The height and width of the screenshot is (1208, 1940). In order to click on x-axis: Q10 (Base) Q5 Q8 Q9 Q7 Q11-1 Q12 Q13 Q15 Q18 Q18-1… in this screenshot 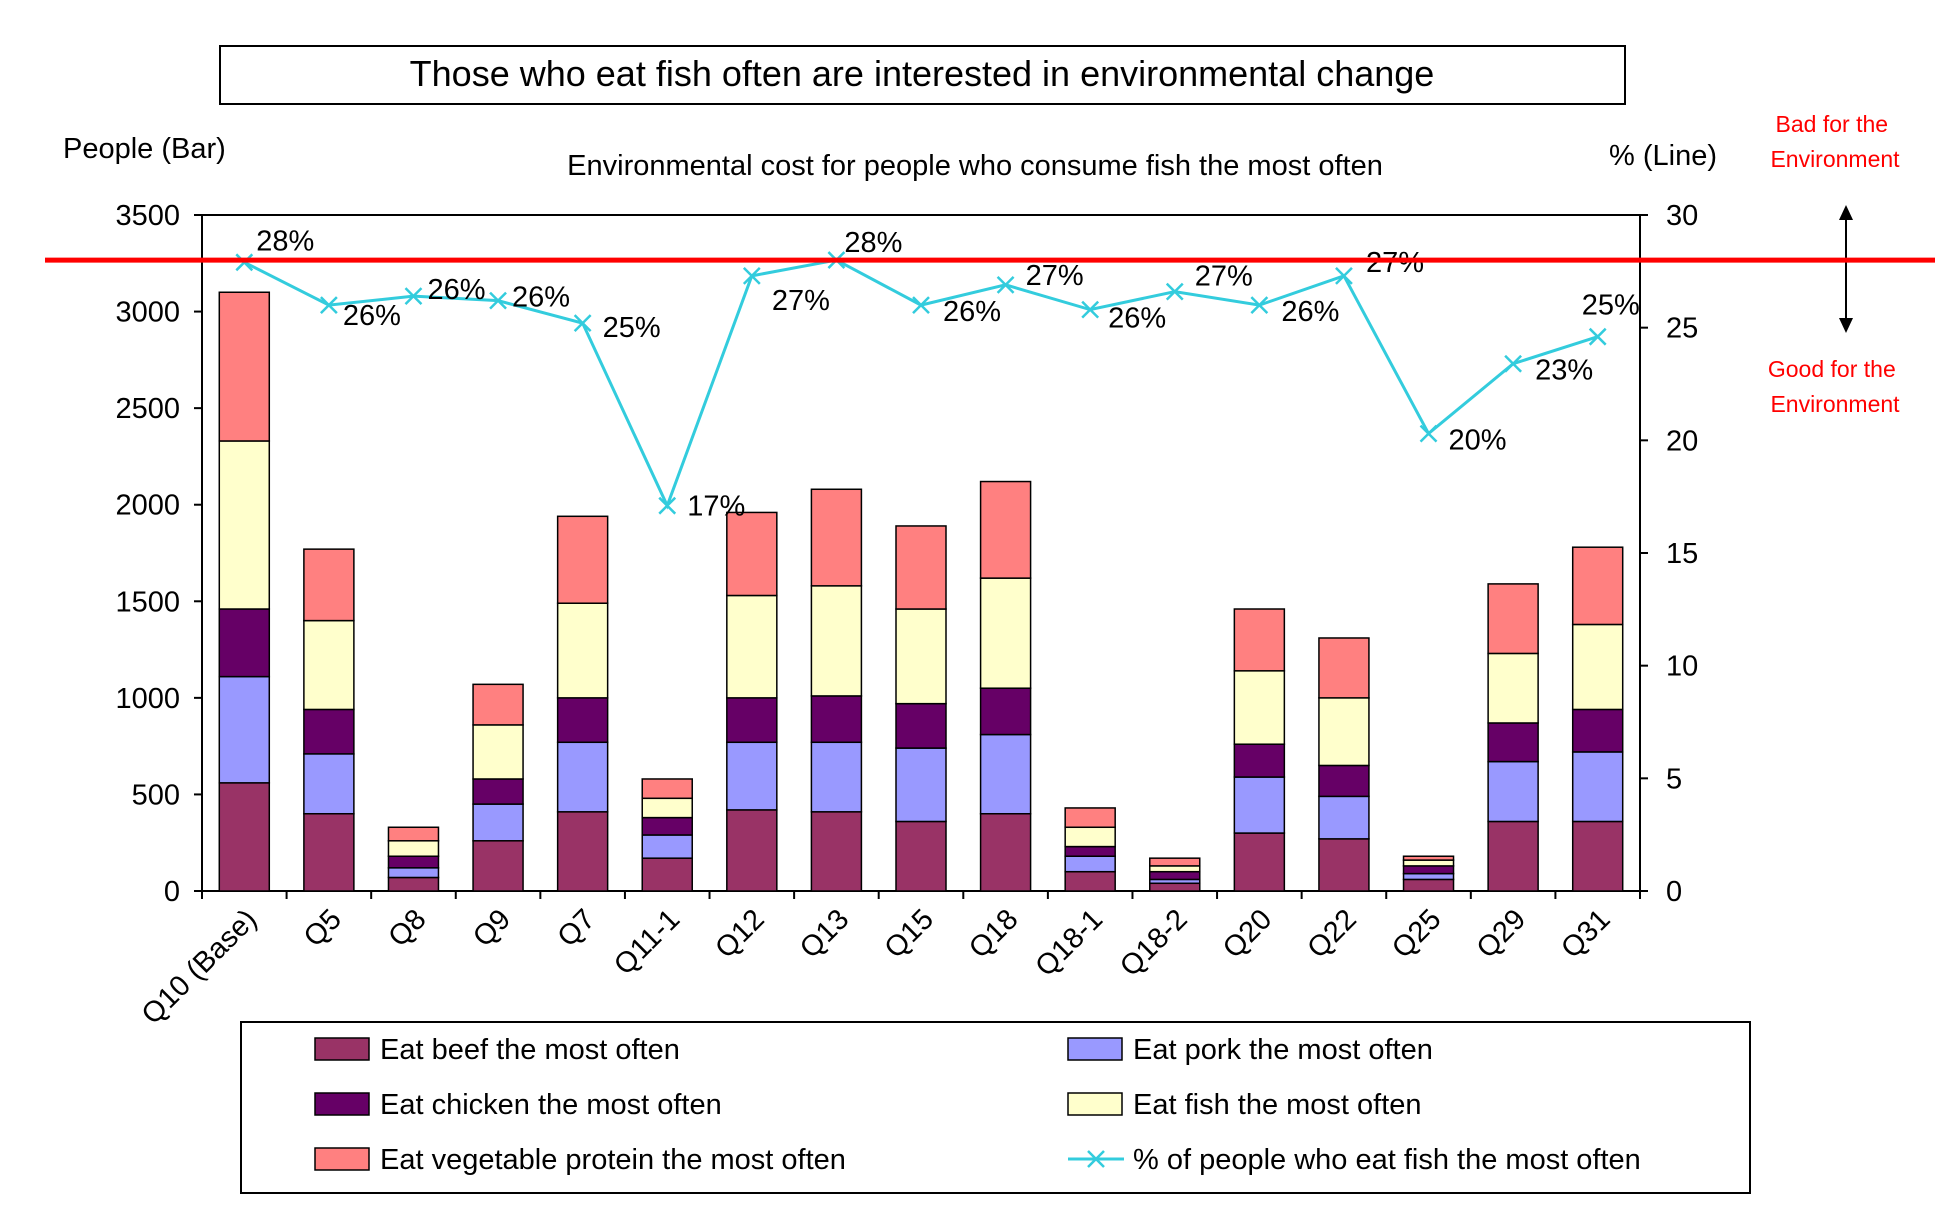, I will do `click(888, 961)`.